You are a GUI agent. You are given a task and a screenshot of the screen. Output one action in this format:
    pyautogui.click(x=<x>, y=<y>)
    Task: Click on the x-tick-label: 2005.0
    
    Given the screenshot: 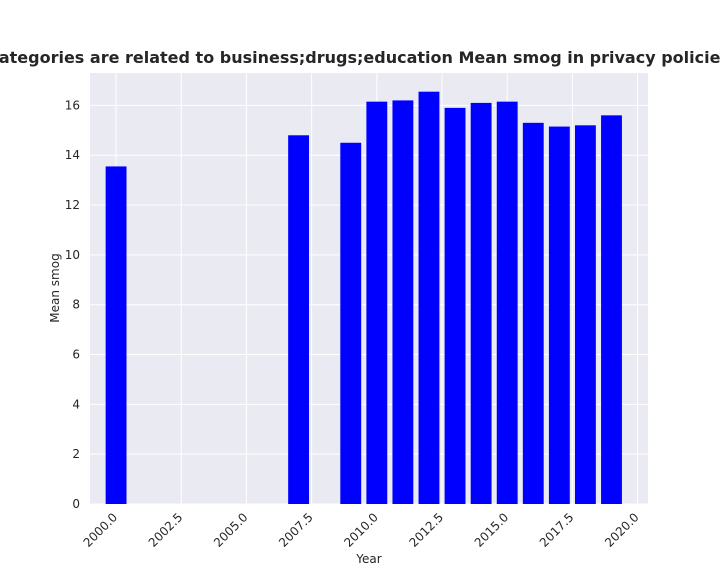 What is the action you would take?
    pyautogui.click(x=231, y=530)
    